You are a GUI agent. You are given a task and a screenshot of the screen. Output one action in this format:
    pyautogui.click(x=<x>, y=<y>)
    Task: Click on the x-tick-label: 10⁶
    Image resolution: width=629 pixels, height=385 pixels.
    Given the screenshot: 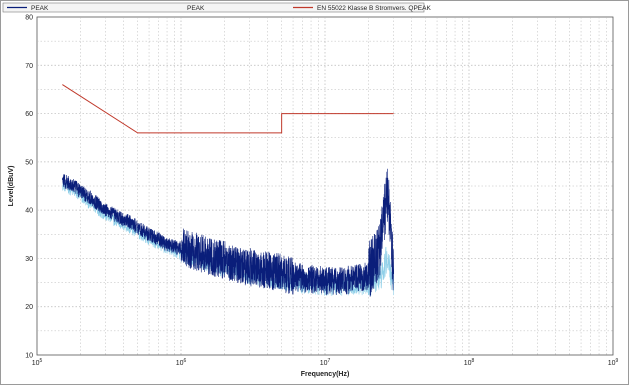 What is the action you would take?
    pyautogui.click(x=181, y=362)
    